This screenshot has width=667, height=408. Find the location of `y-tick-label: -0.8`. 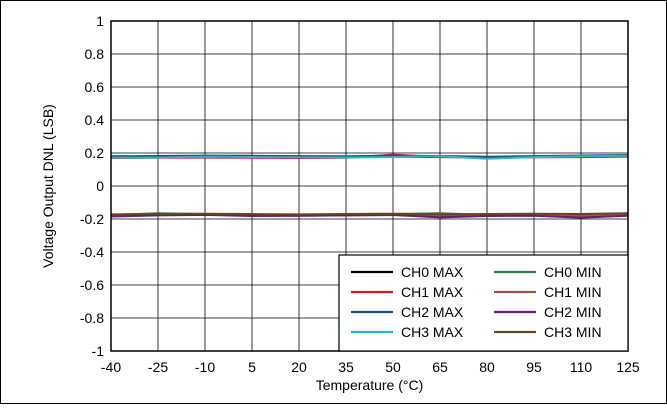

y-tick-label: -0.8 is located at coordinates (92, 318).